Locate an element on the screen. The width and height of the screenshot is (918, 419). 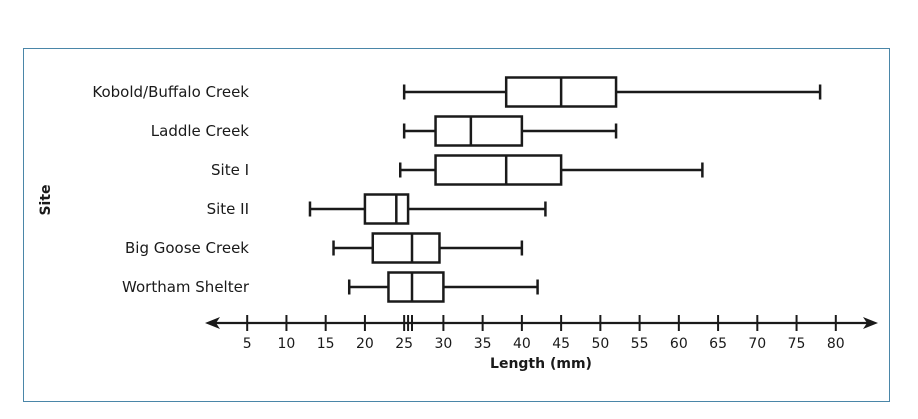
x-tick-label-5: 5 is located at coordinates (247, 344).